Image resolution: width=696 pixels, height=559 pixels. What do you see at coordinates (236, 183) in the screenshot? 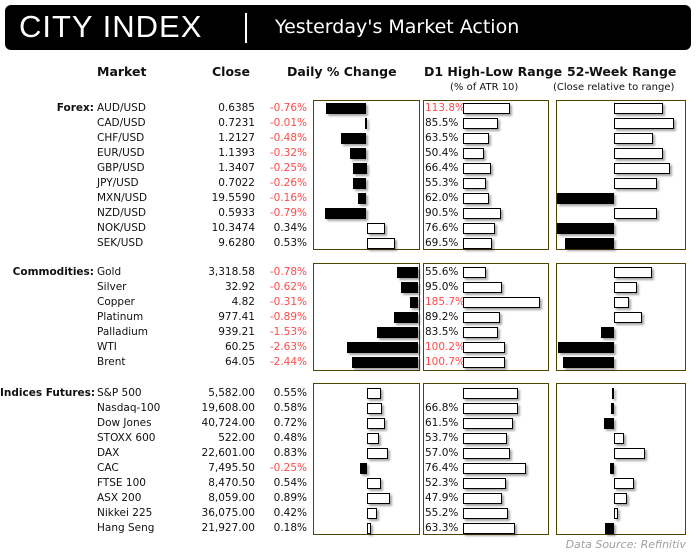
I see `close-value: 0.7022` at bounding box center [236, 183].